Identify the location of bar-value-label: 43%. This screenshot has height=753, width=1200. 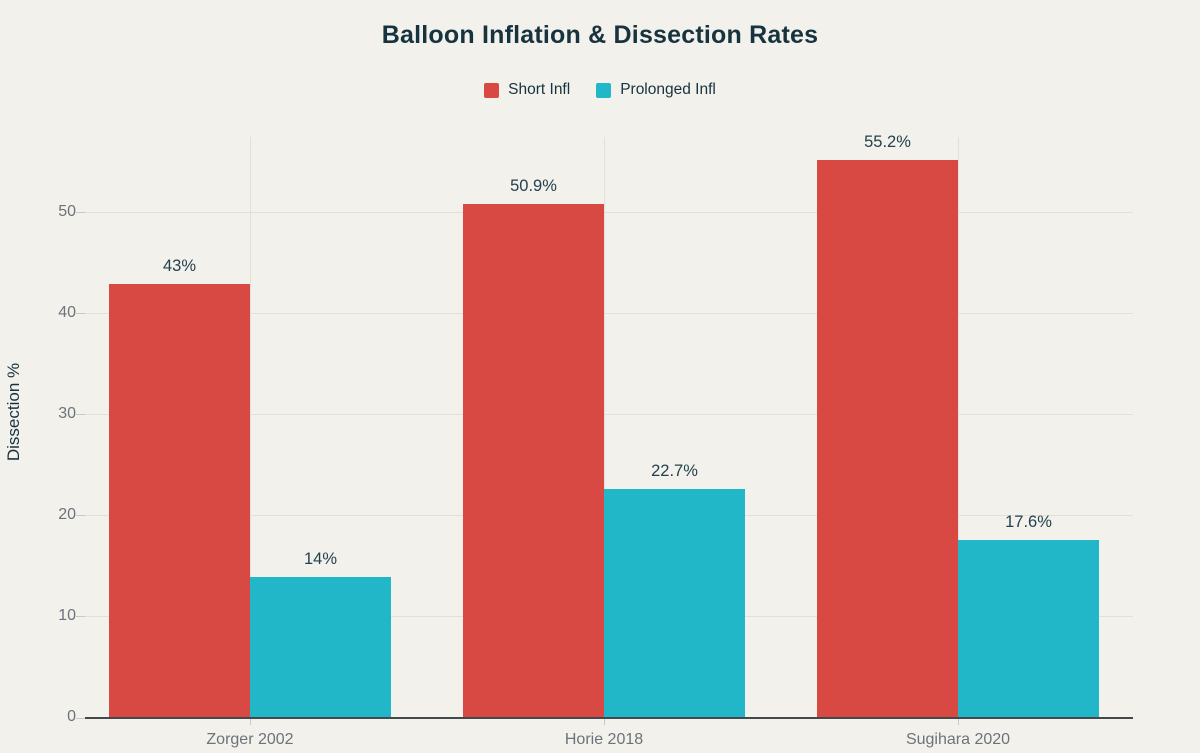
(179, 265).